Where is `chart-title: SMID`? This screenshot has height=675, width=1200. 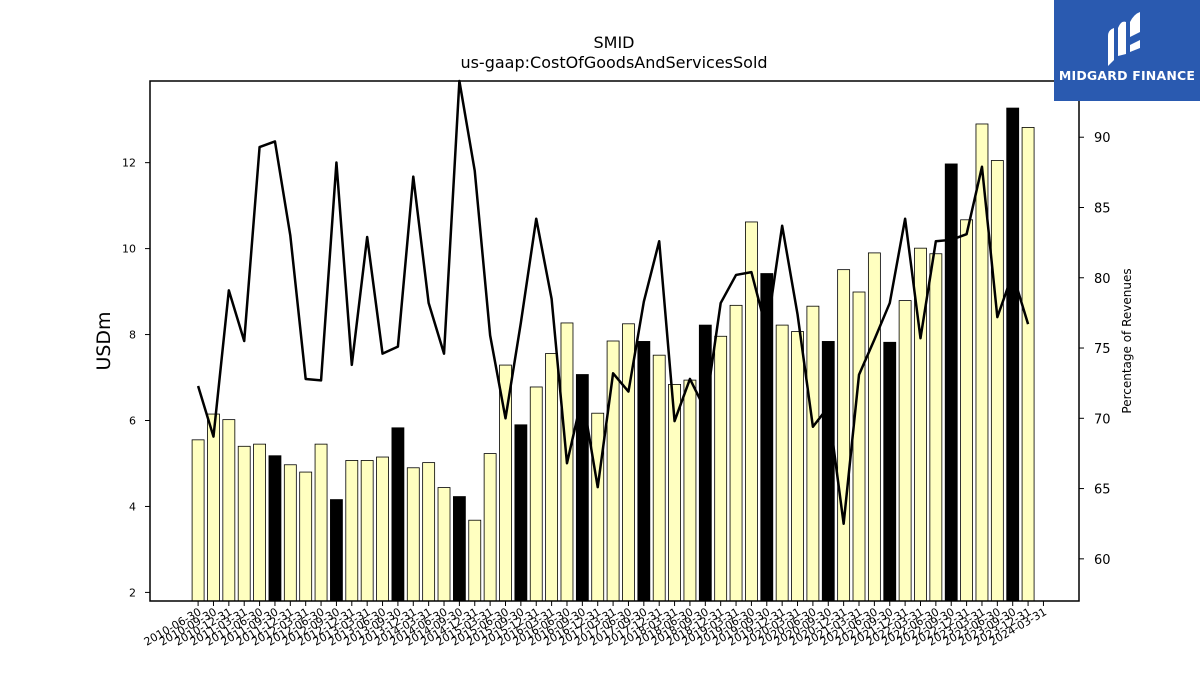
chart-title: SMID is located at coordinates (614, 42).